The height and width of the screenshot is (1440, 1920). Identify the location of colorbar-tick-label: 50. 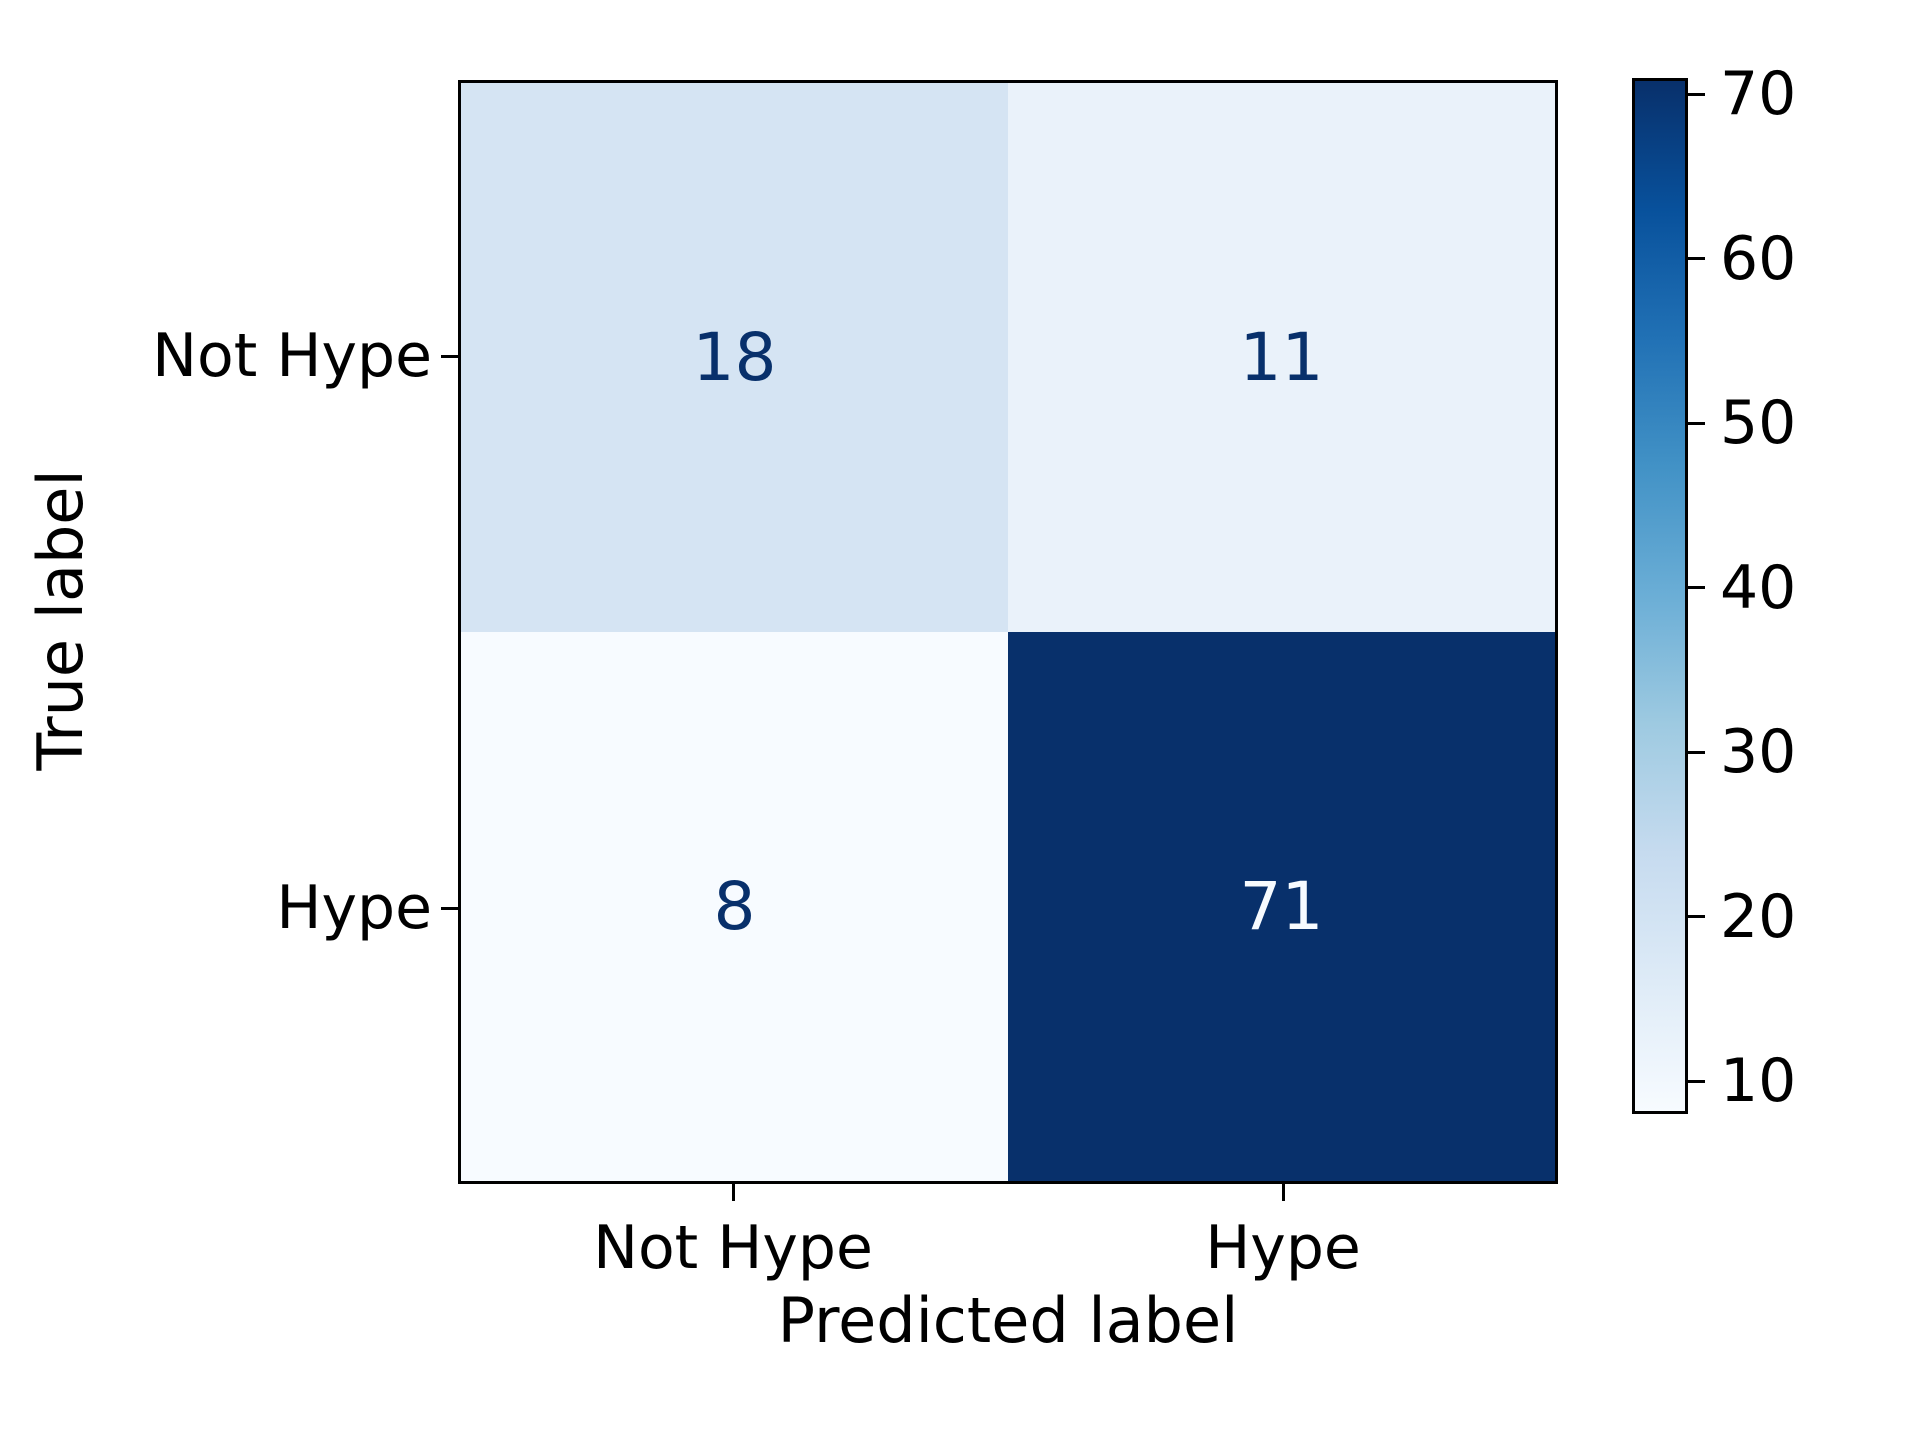
(1758, 423).